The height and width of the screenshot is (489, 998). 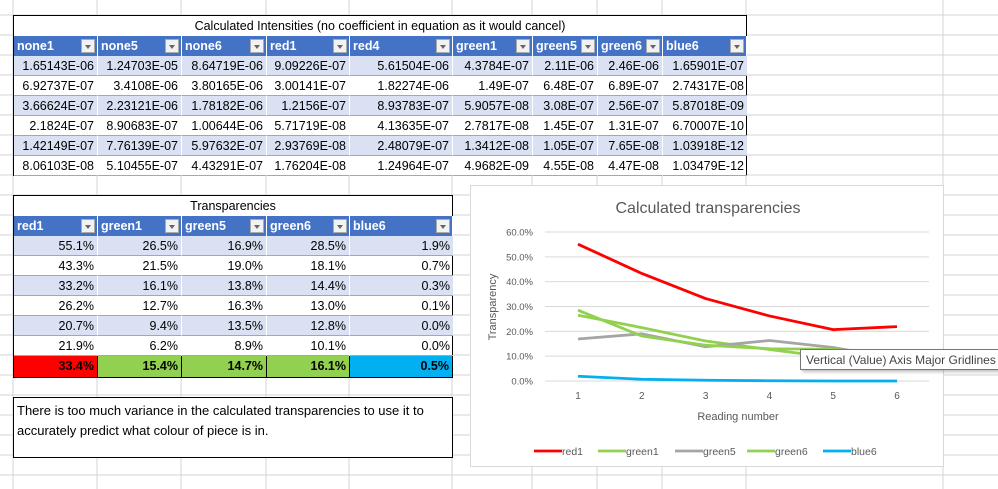 What do you see at coordinates (493, 66) in the screenshot?
I see `table-cell: 4.3784E-07` at bounding box center [493, 66].